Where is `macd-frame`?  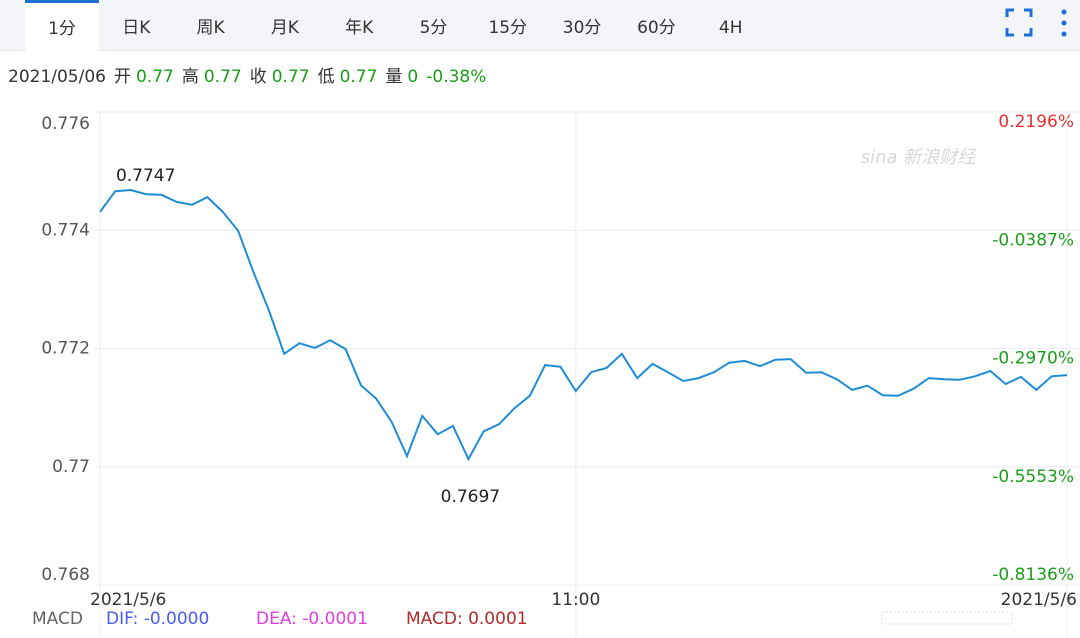
macd-frame is located at coordinates (947, 618).